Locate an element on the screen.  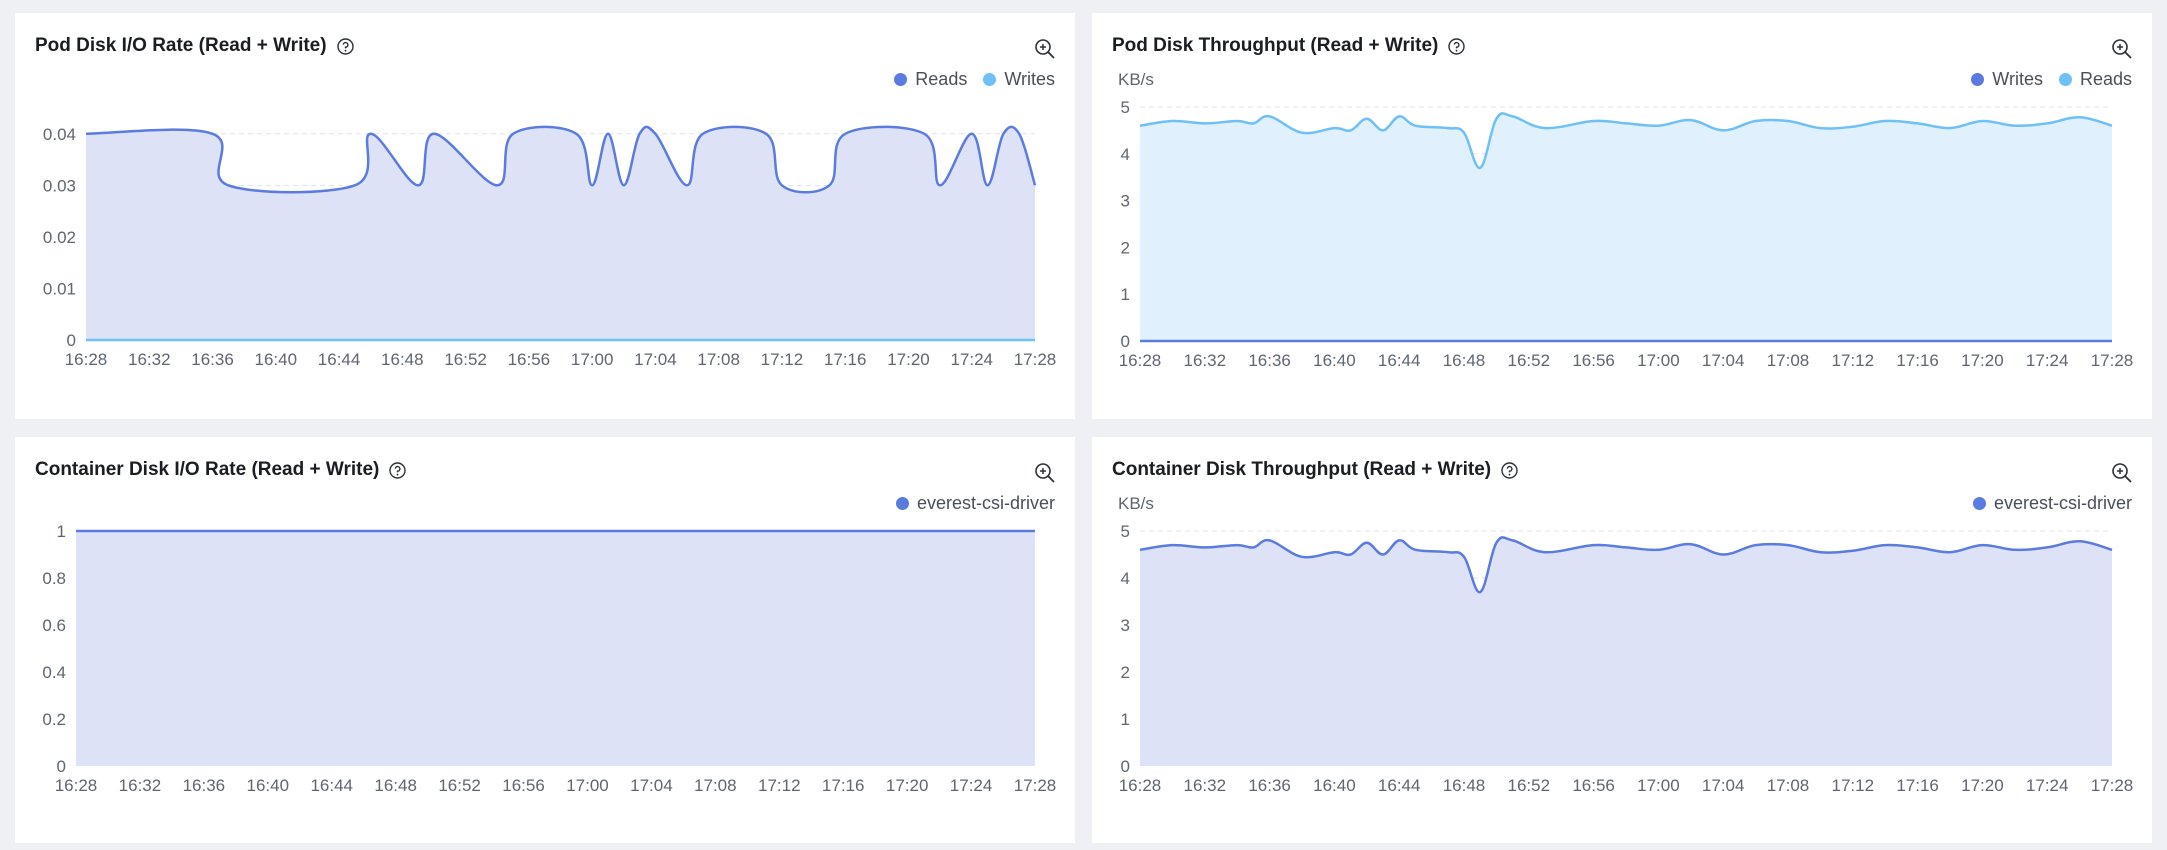
panel-title-wrap: Pod Disk I/O Rate (Read + Write) is located at coordinates (194, 46).